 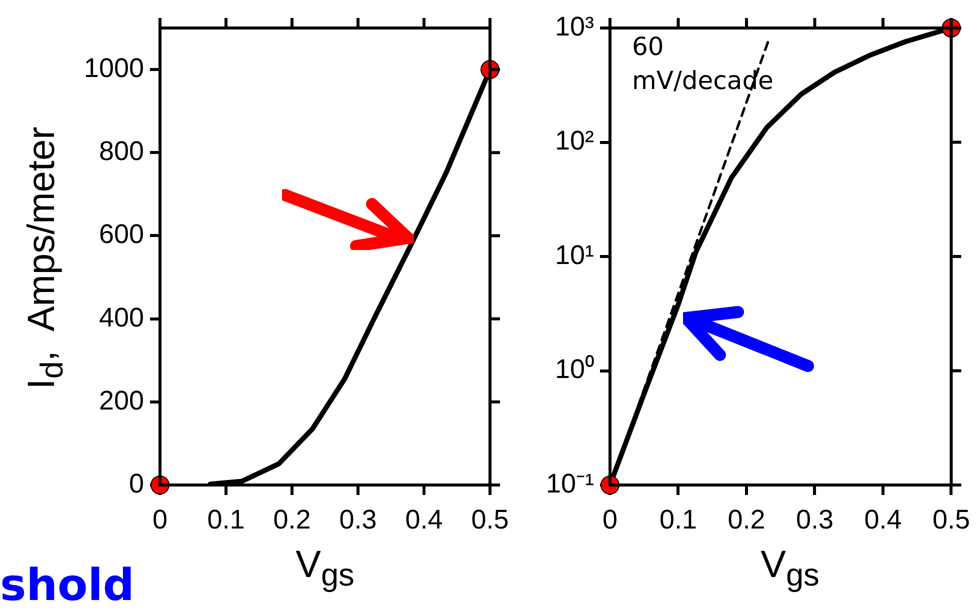 What do you see at coordinates (574, 369) in the screenshot?
I see `y-tick-label: 10⁰` at bounding box center [574, 369].